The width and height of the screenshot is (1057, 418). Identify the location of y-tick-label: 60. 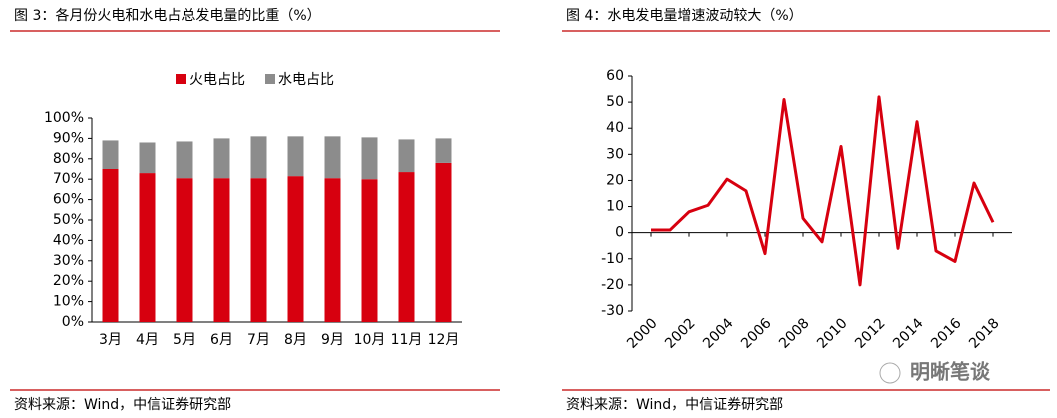
(615, 76).